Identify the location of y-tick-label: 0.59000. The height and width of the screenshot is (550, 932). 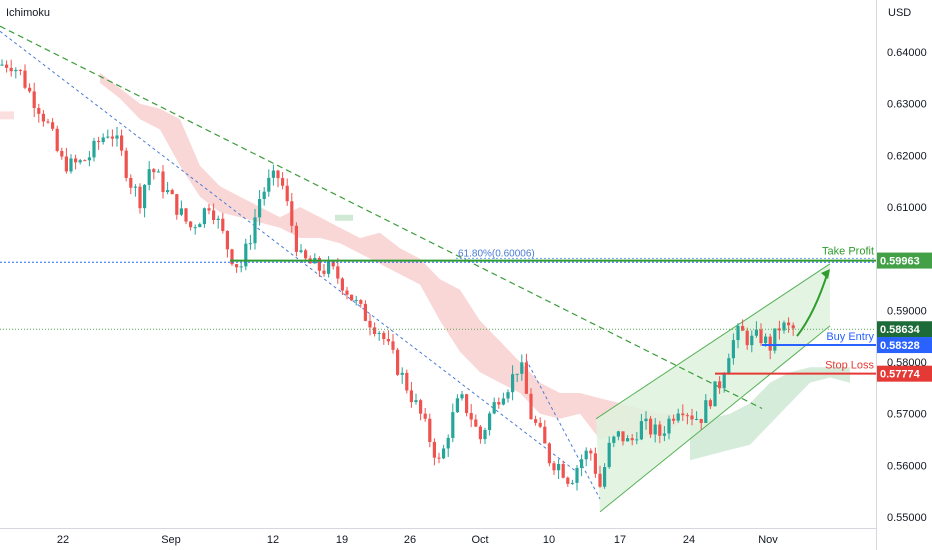
(907, 311).